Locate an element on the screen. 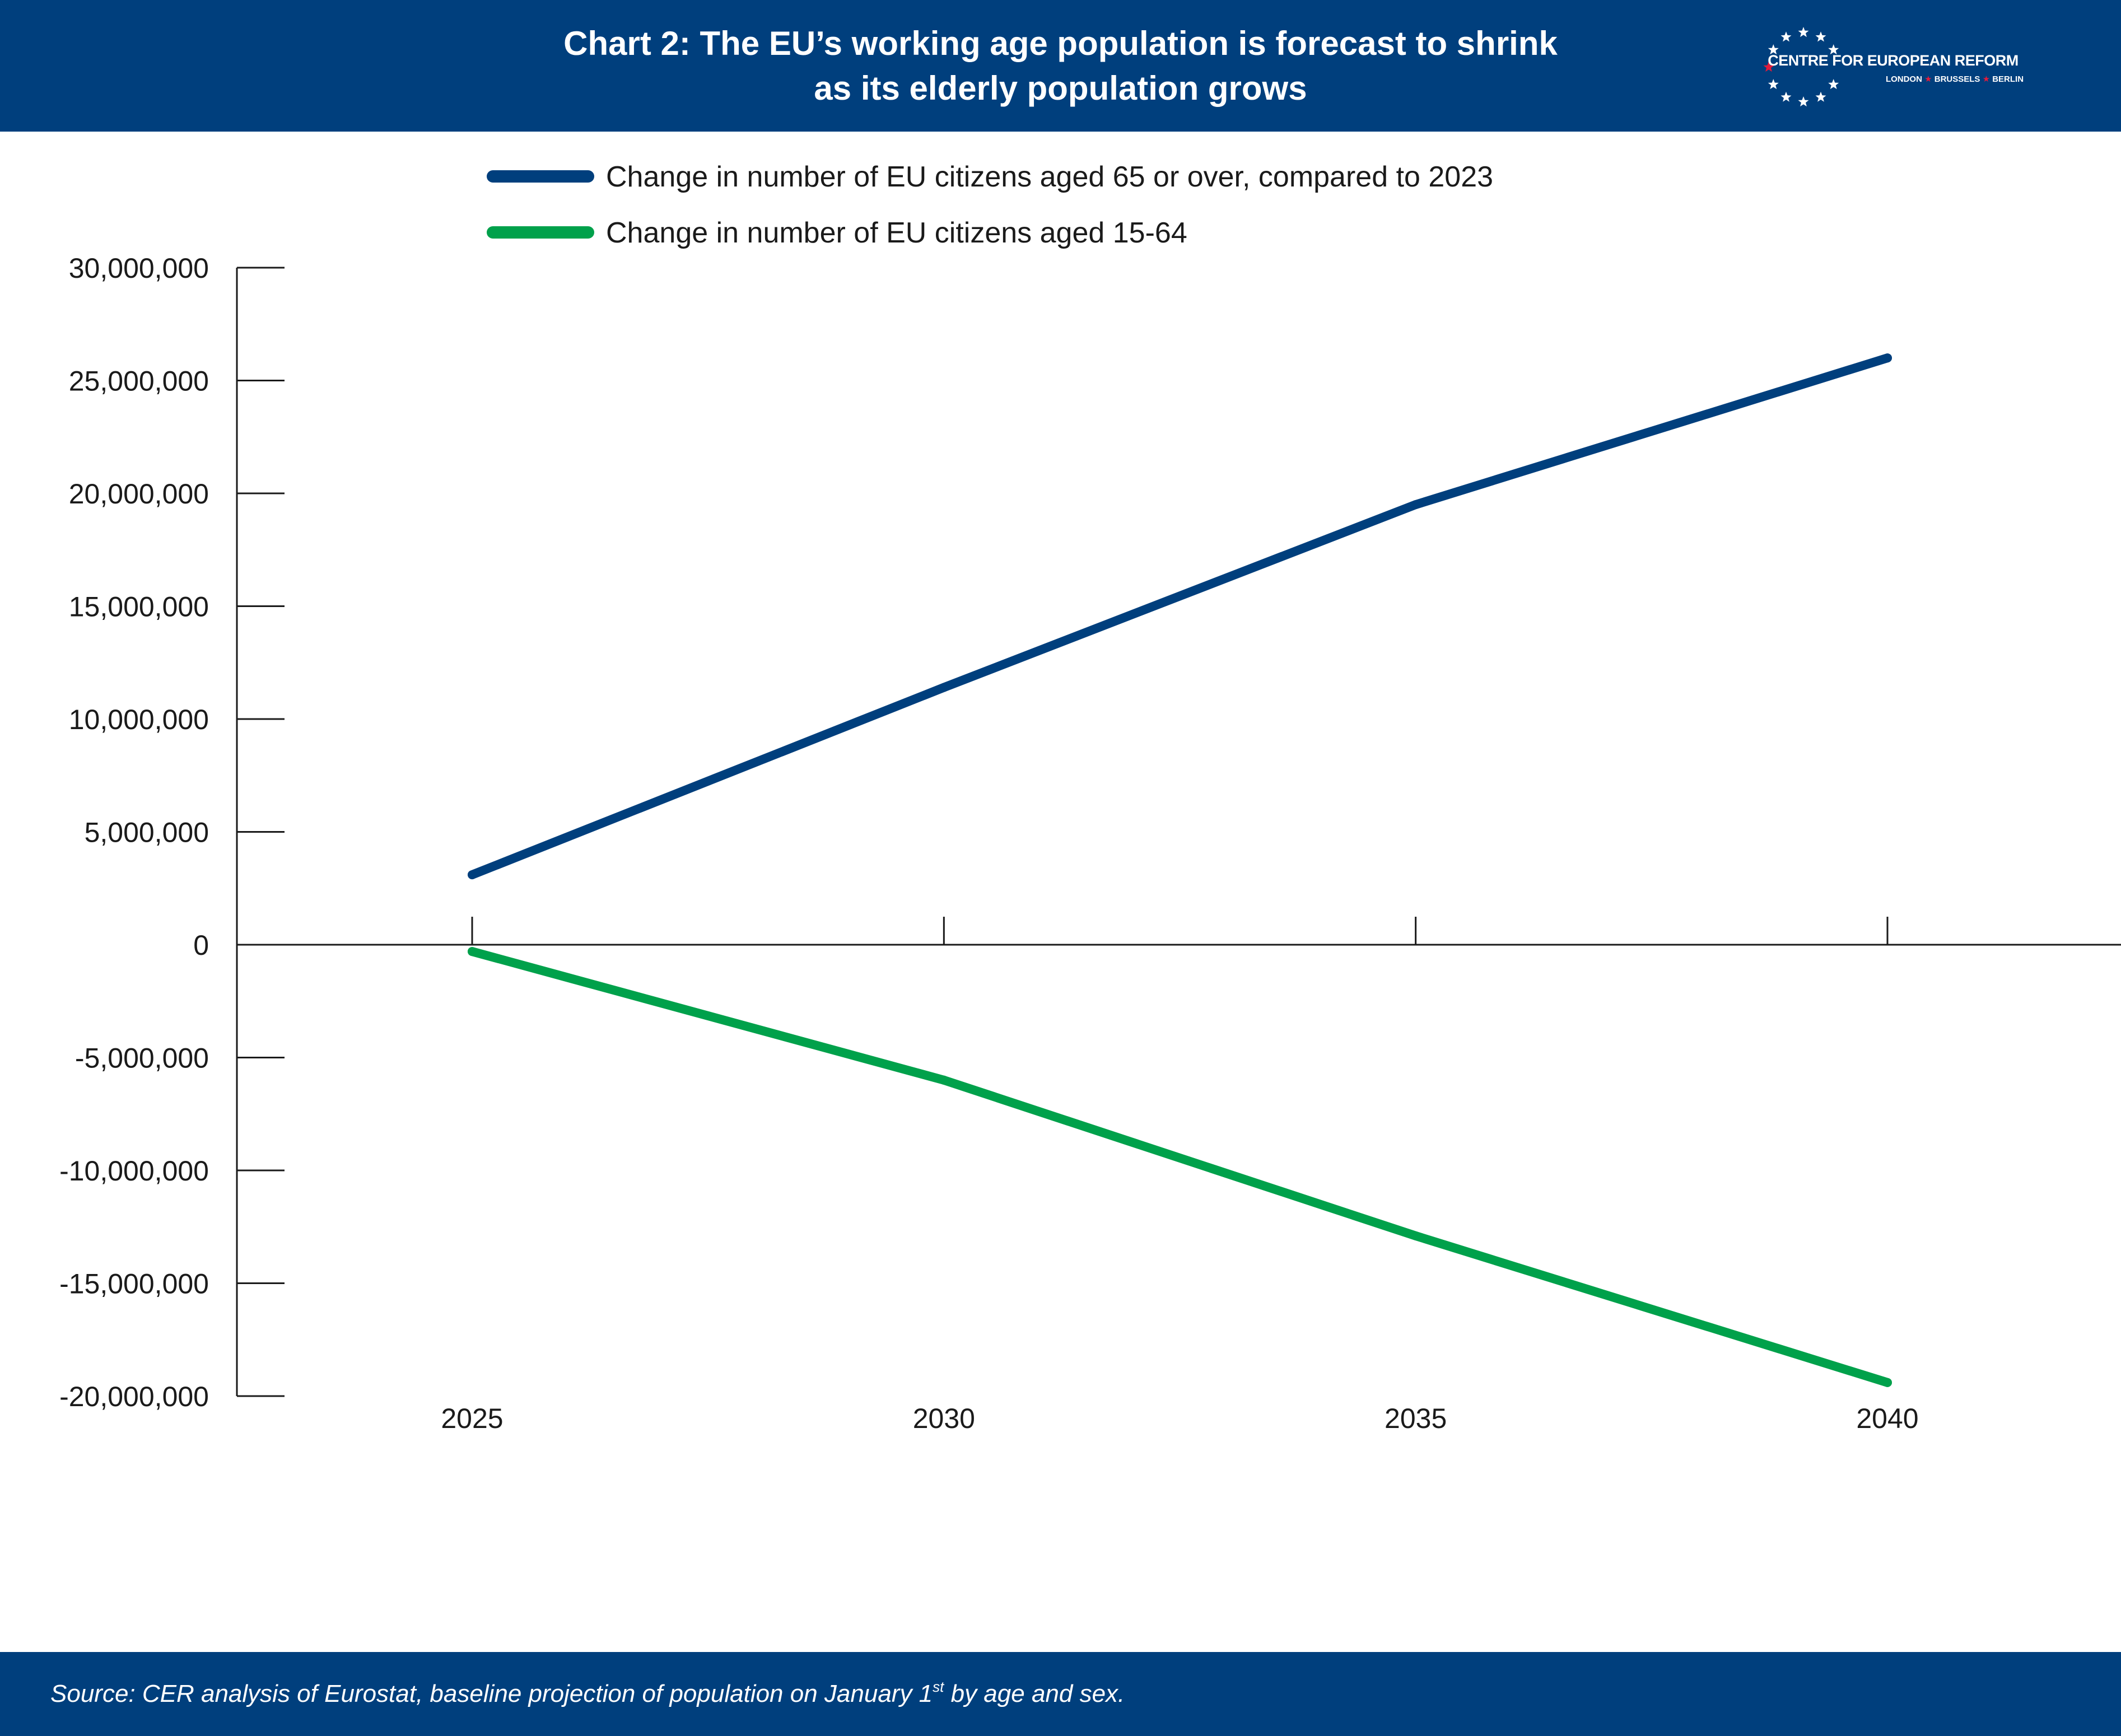 The height and width of the screenshot is (1736, 2121). x-tick-label-0: 2025 is located at coordinates (472, 1418).